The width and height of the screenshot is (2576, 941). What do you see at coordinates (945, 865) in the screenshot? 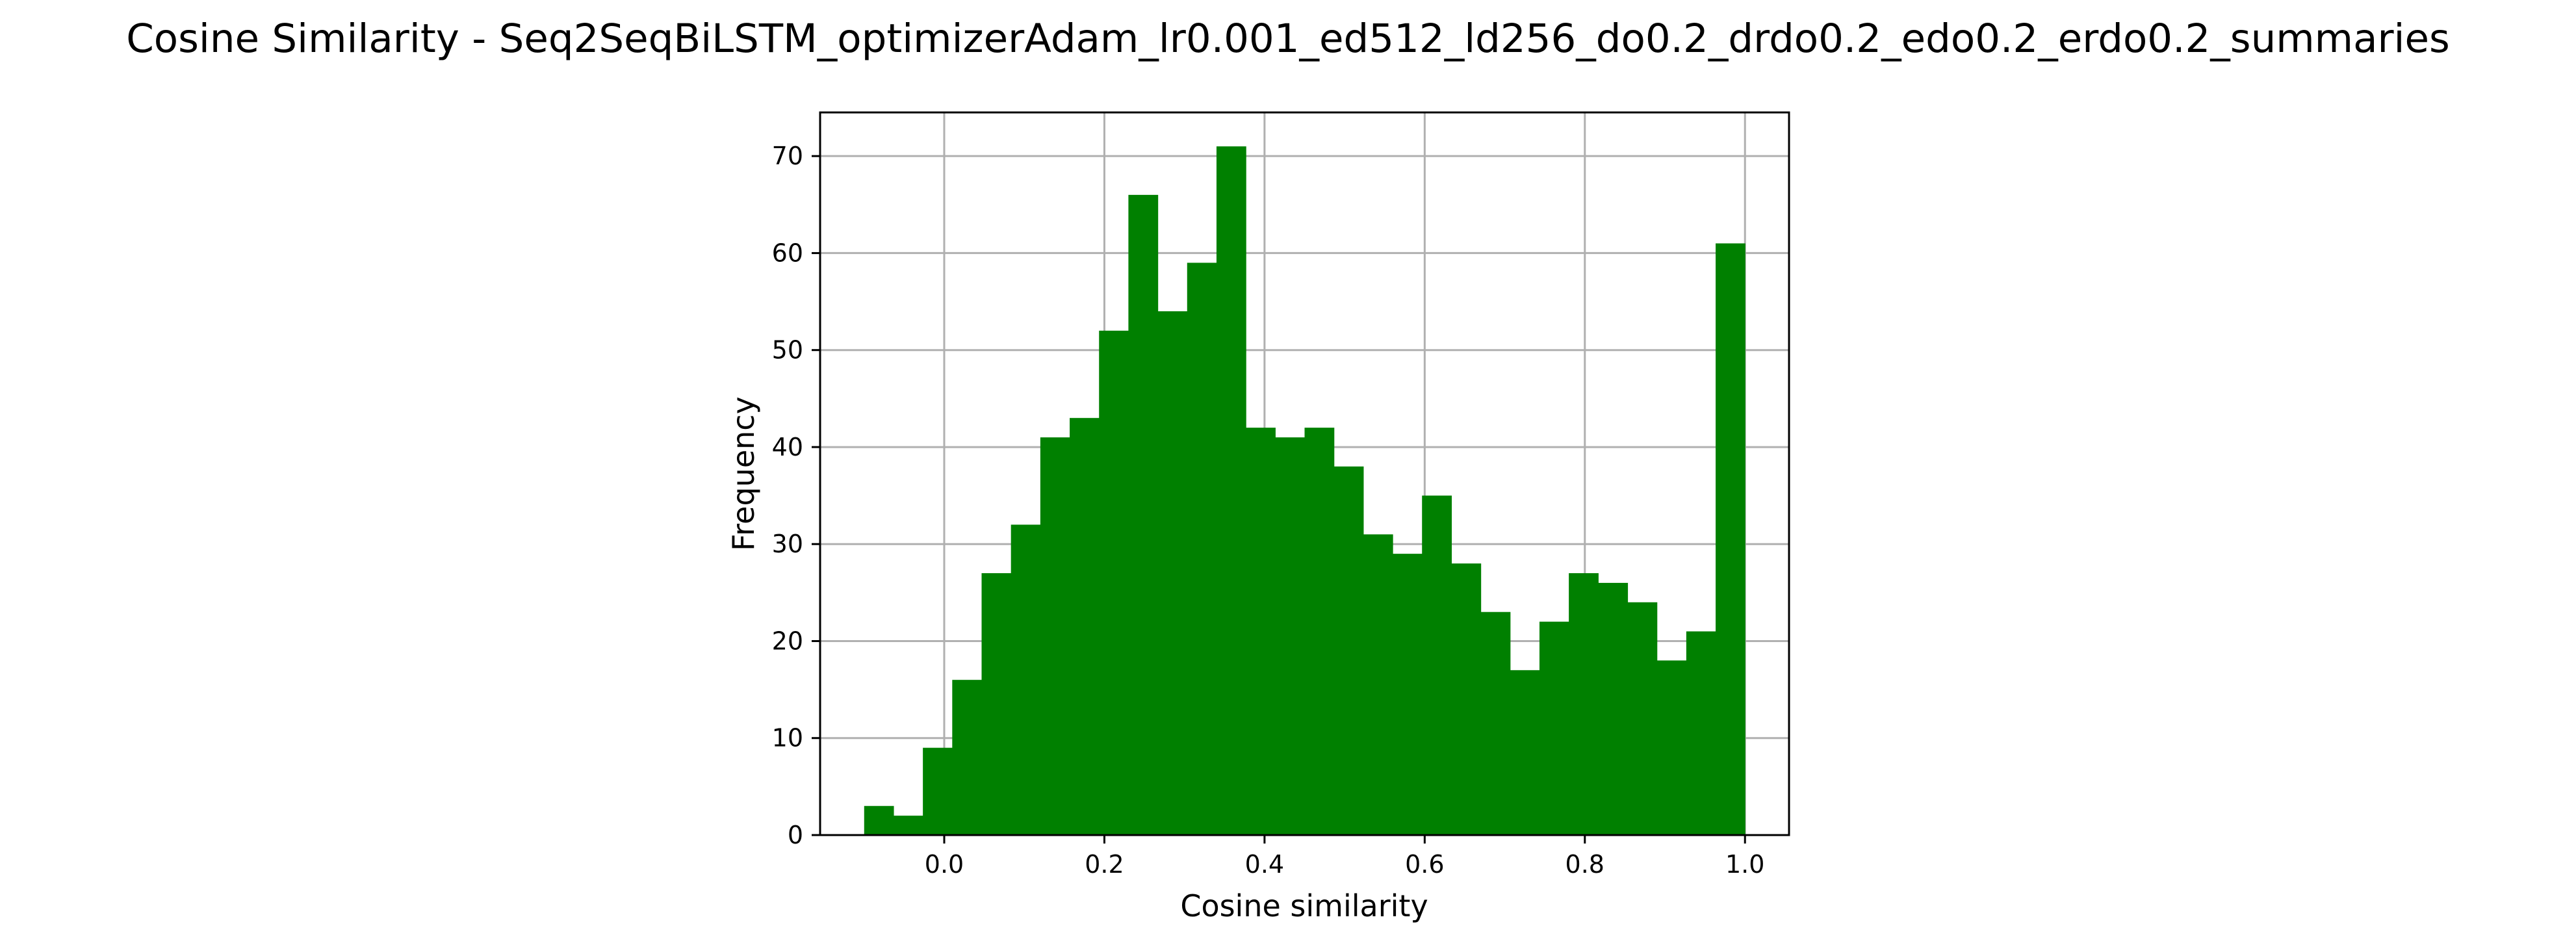
I see `x-tick-label: 0.0` at bounding box center [945, 865].